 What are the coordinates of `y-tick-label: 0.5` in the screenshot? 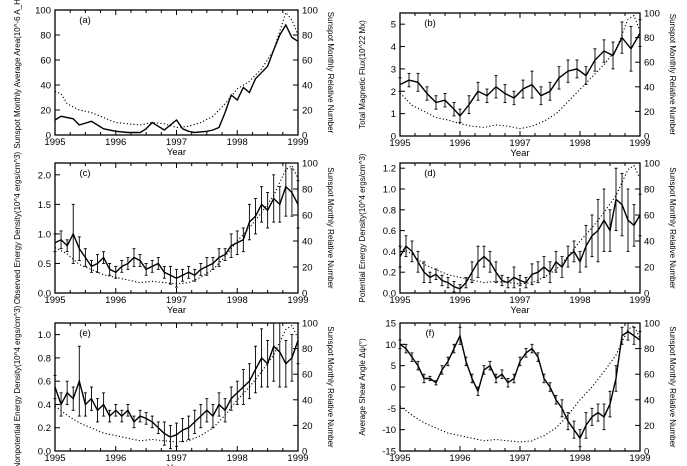 It's located at (44, 264).